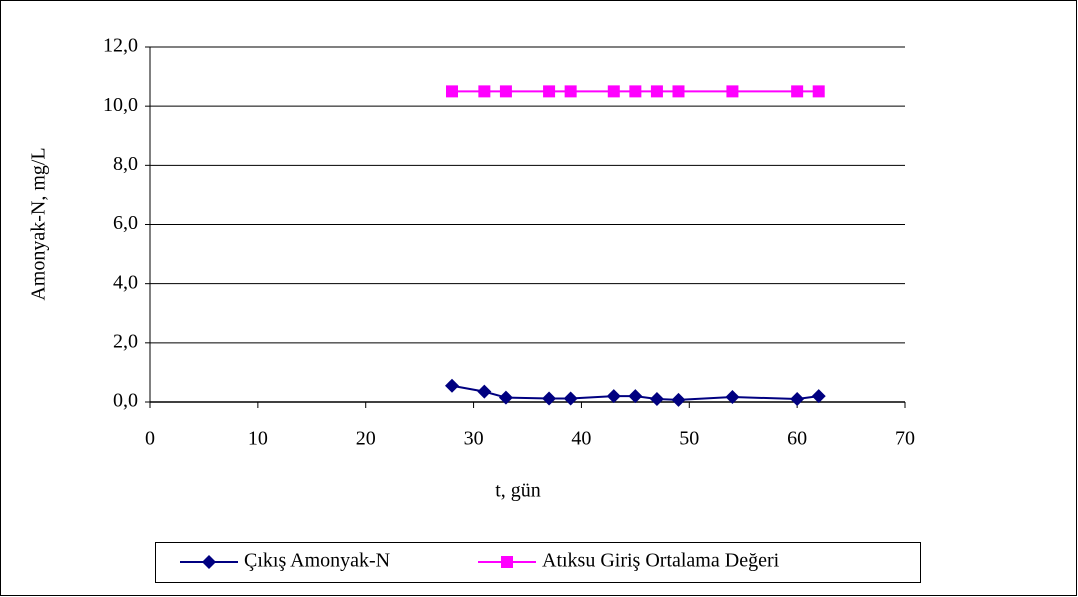 Image resolution: width=1078 pixels, height=597 pixels. Describe the element at coordinates (120, 105) in the screenshot. I see `y-tick-label: 10,0` at that location.